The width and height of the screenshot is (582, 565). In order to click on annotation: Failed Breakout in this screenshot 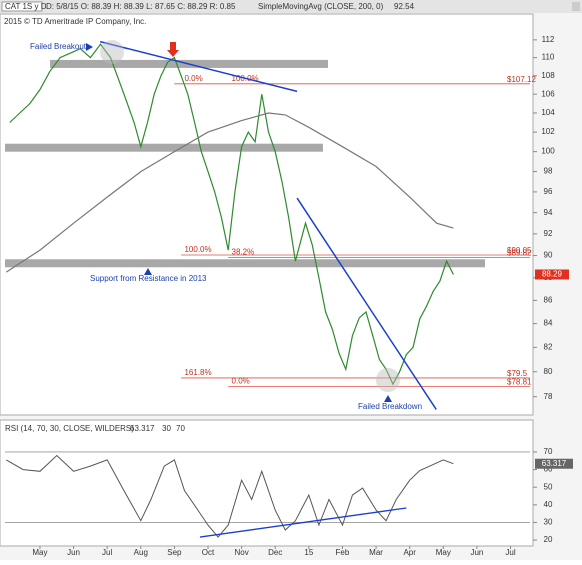, I will do `click(58, 46)`.